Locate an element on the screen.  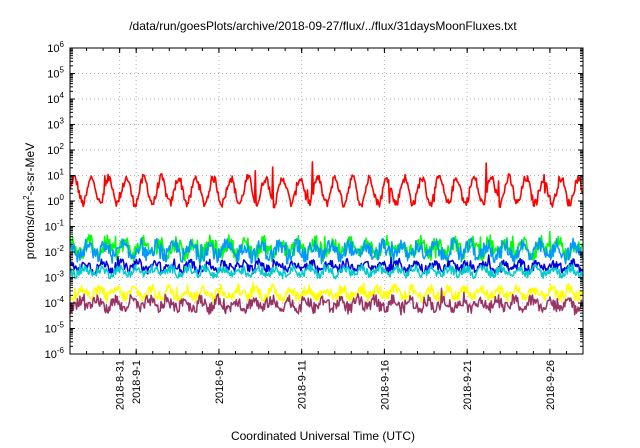
x-tick-label: 2018-9-6 is located at coordinates (220, 382).